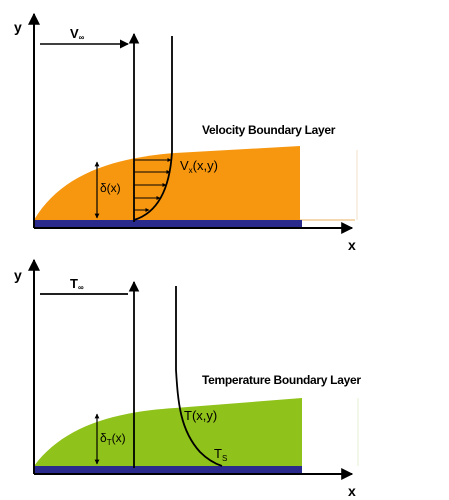  What do you see at coordinates (18, 275) in the screenshot?
I see `thermal-y-axis-label: y` at bounding box center [18, 275].